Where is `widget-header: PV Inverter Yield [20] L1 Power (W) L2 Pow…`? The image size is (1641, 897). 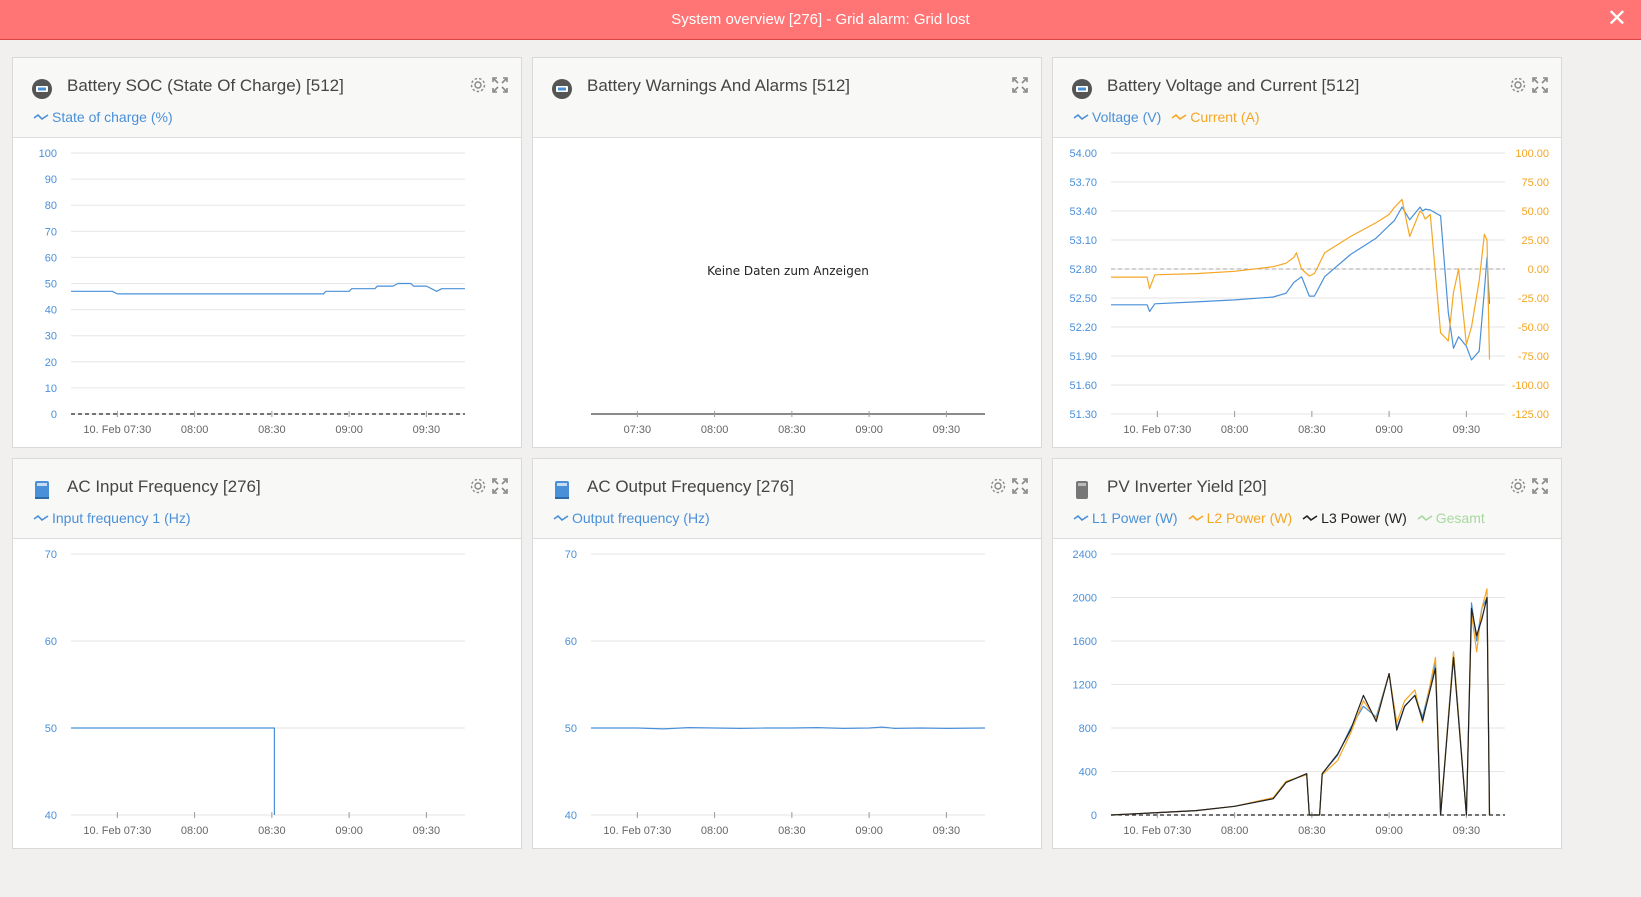 widget-header: PV Inverter Yield [20] L1 Power (W) L2 Pow… is located at coordinates (1307, 499).